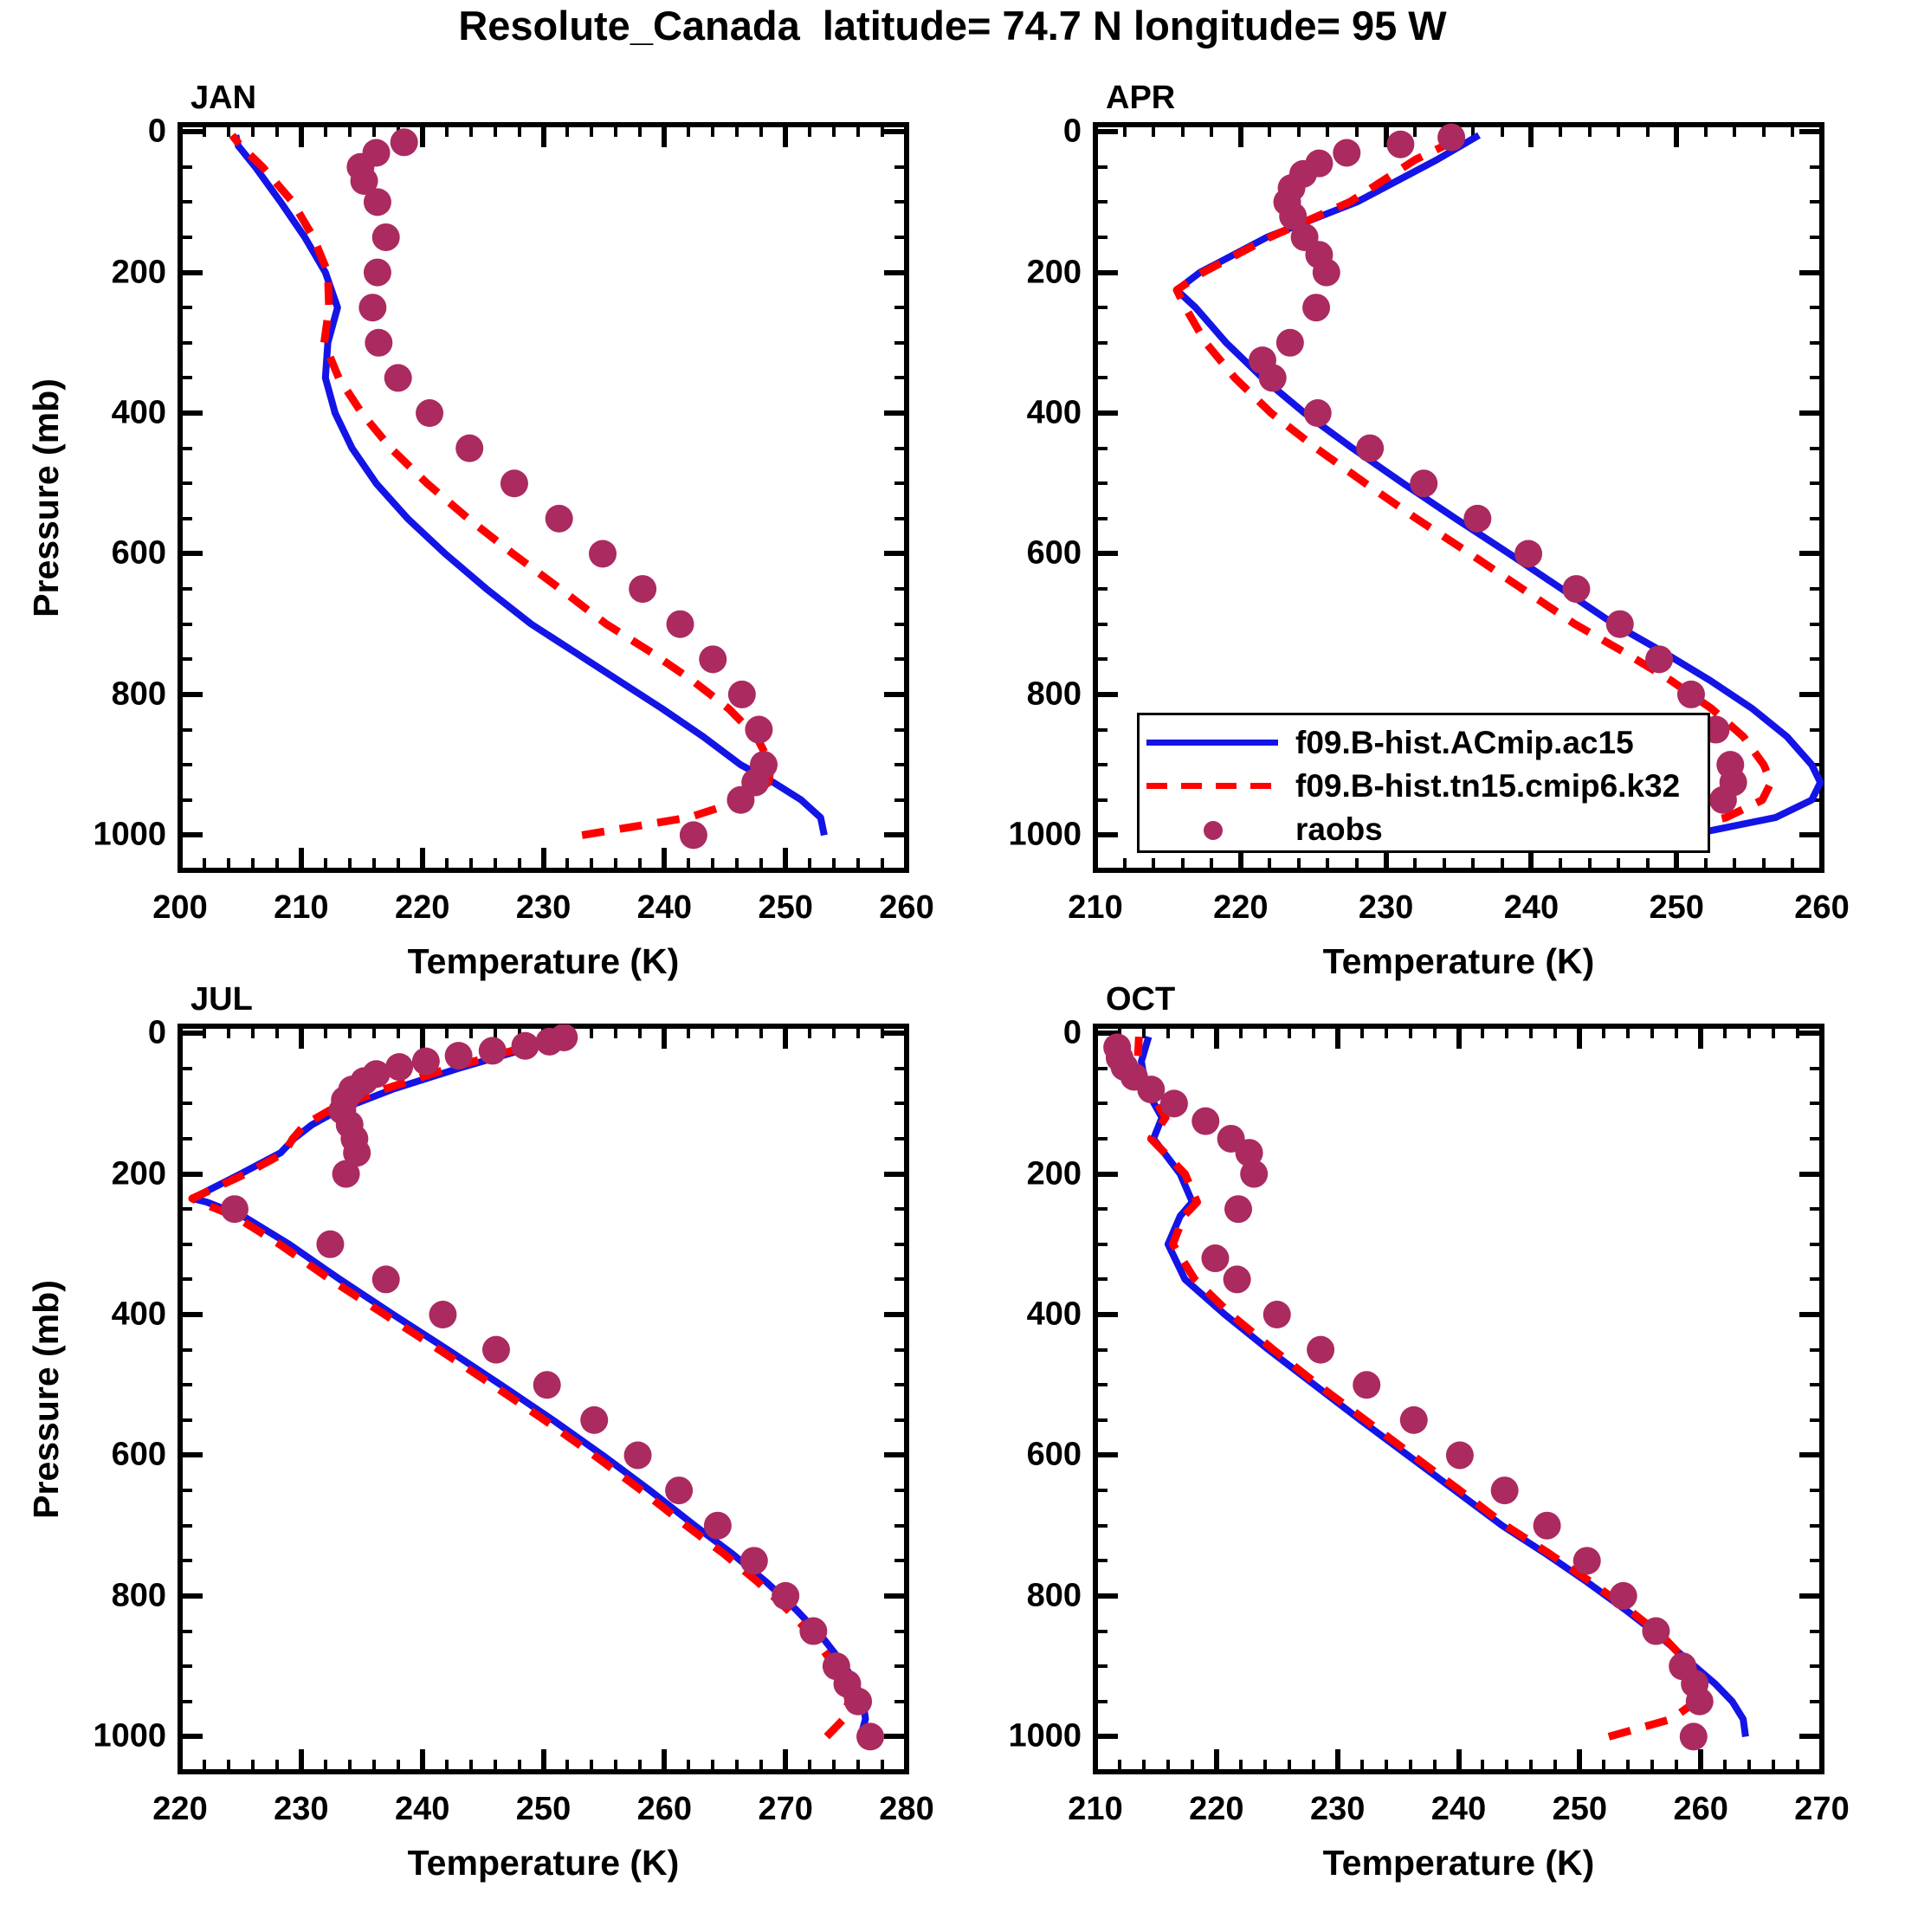  I want to click on ytick-label-jan-5: 1000, so click(130, 834).